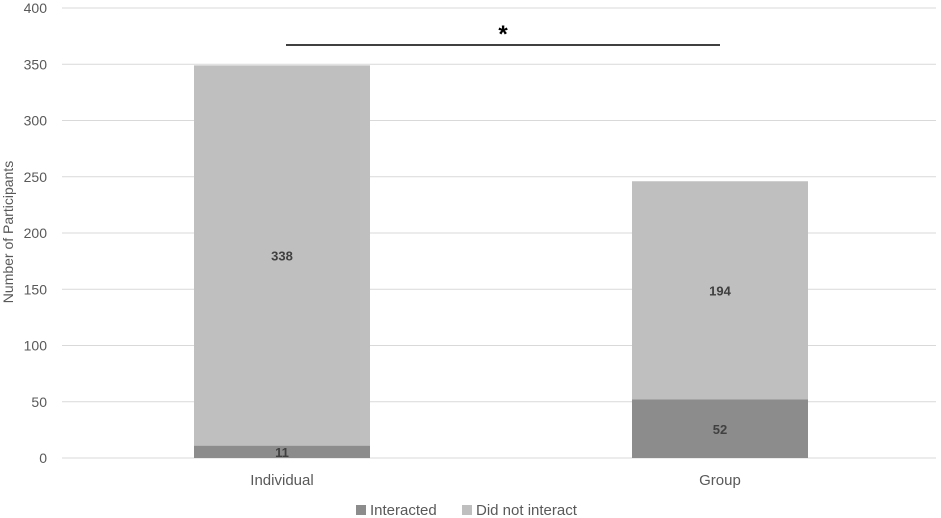 The image size is (941, 518). Describe the element at coordinates (36, 64) in the screenshot. I see `y-tick-label: 350` at that location.